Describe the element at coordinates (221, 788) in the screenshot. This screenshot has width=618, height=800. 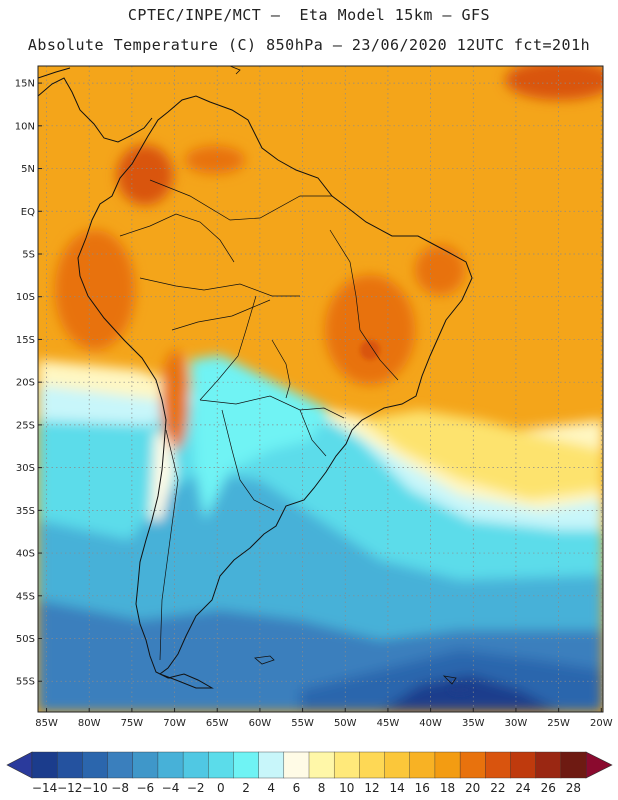
I see `colorbar-label: 0` at that location.